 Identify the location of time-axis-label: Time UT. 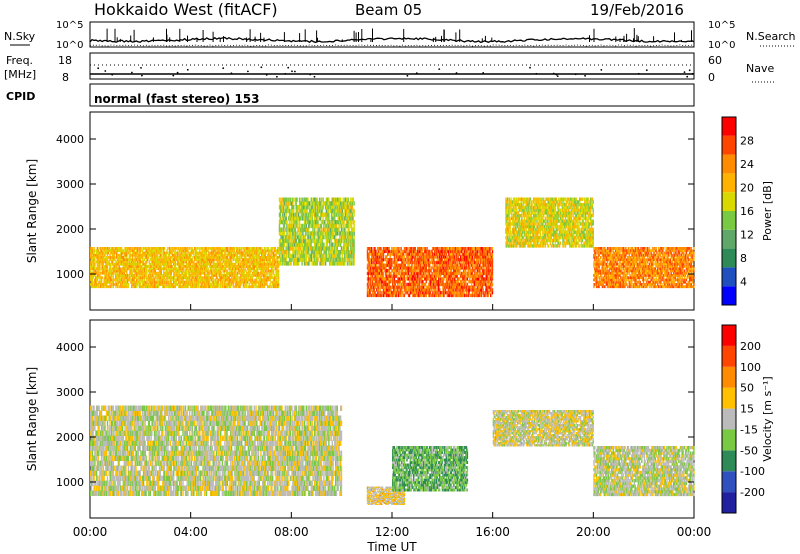
(391, 547).